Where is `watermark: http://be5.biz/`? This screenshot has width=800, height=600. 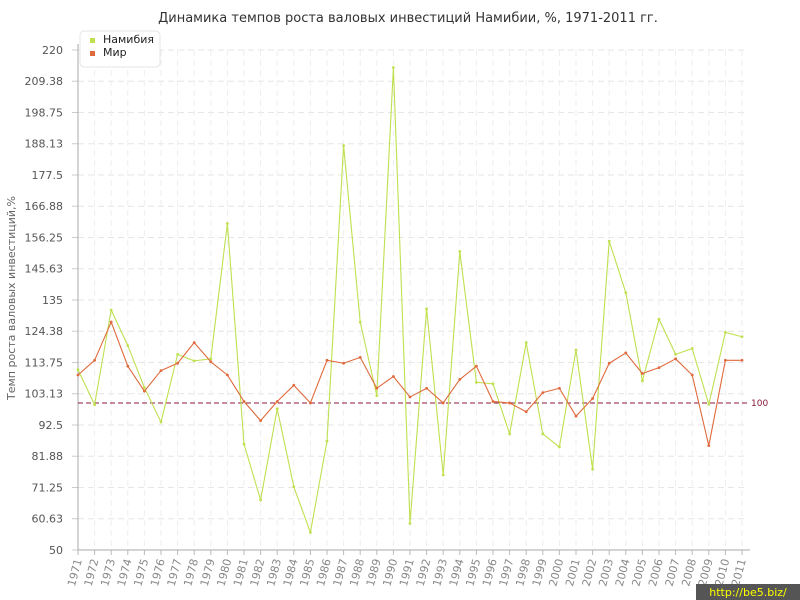
watermark: http://be5.biz/ is located at coordinates (748, 592).